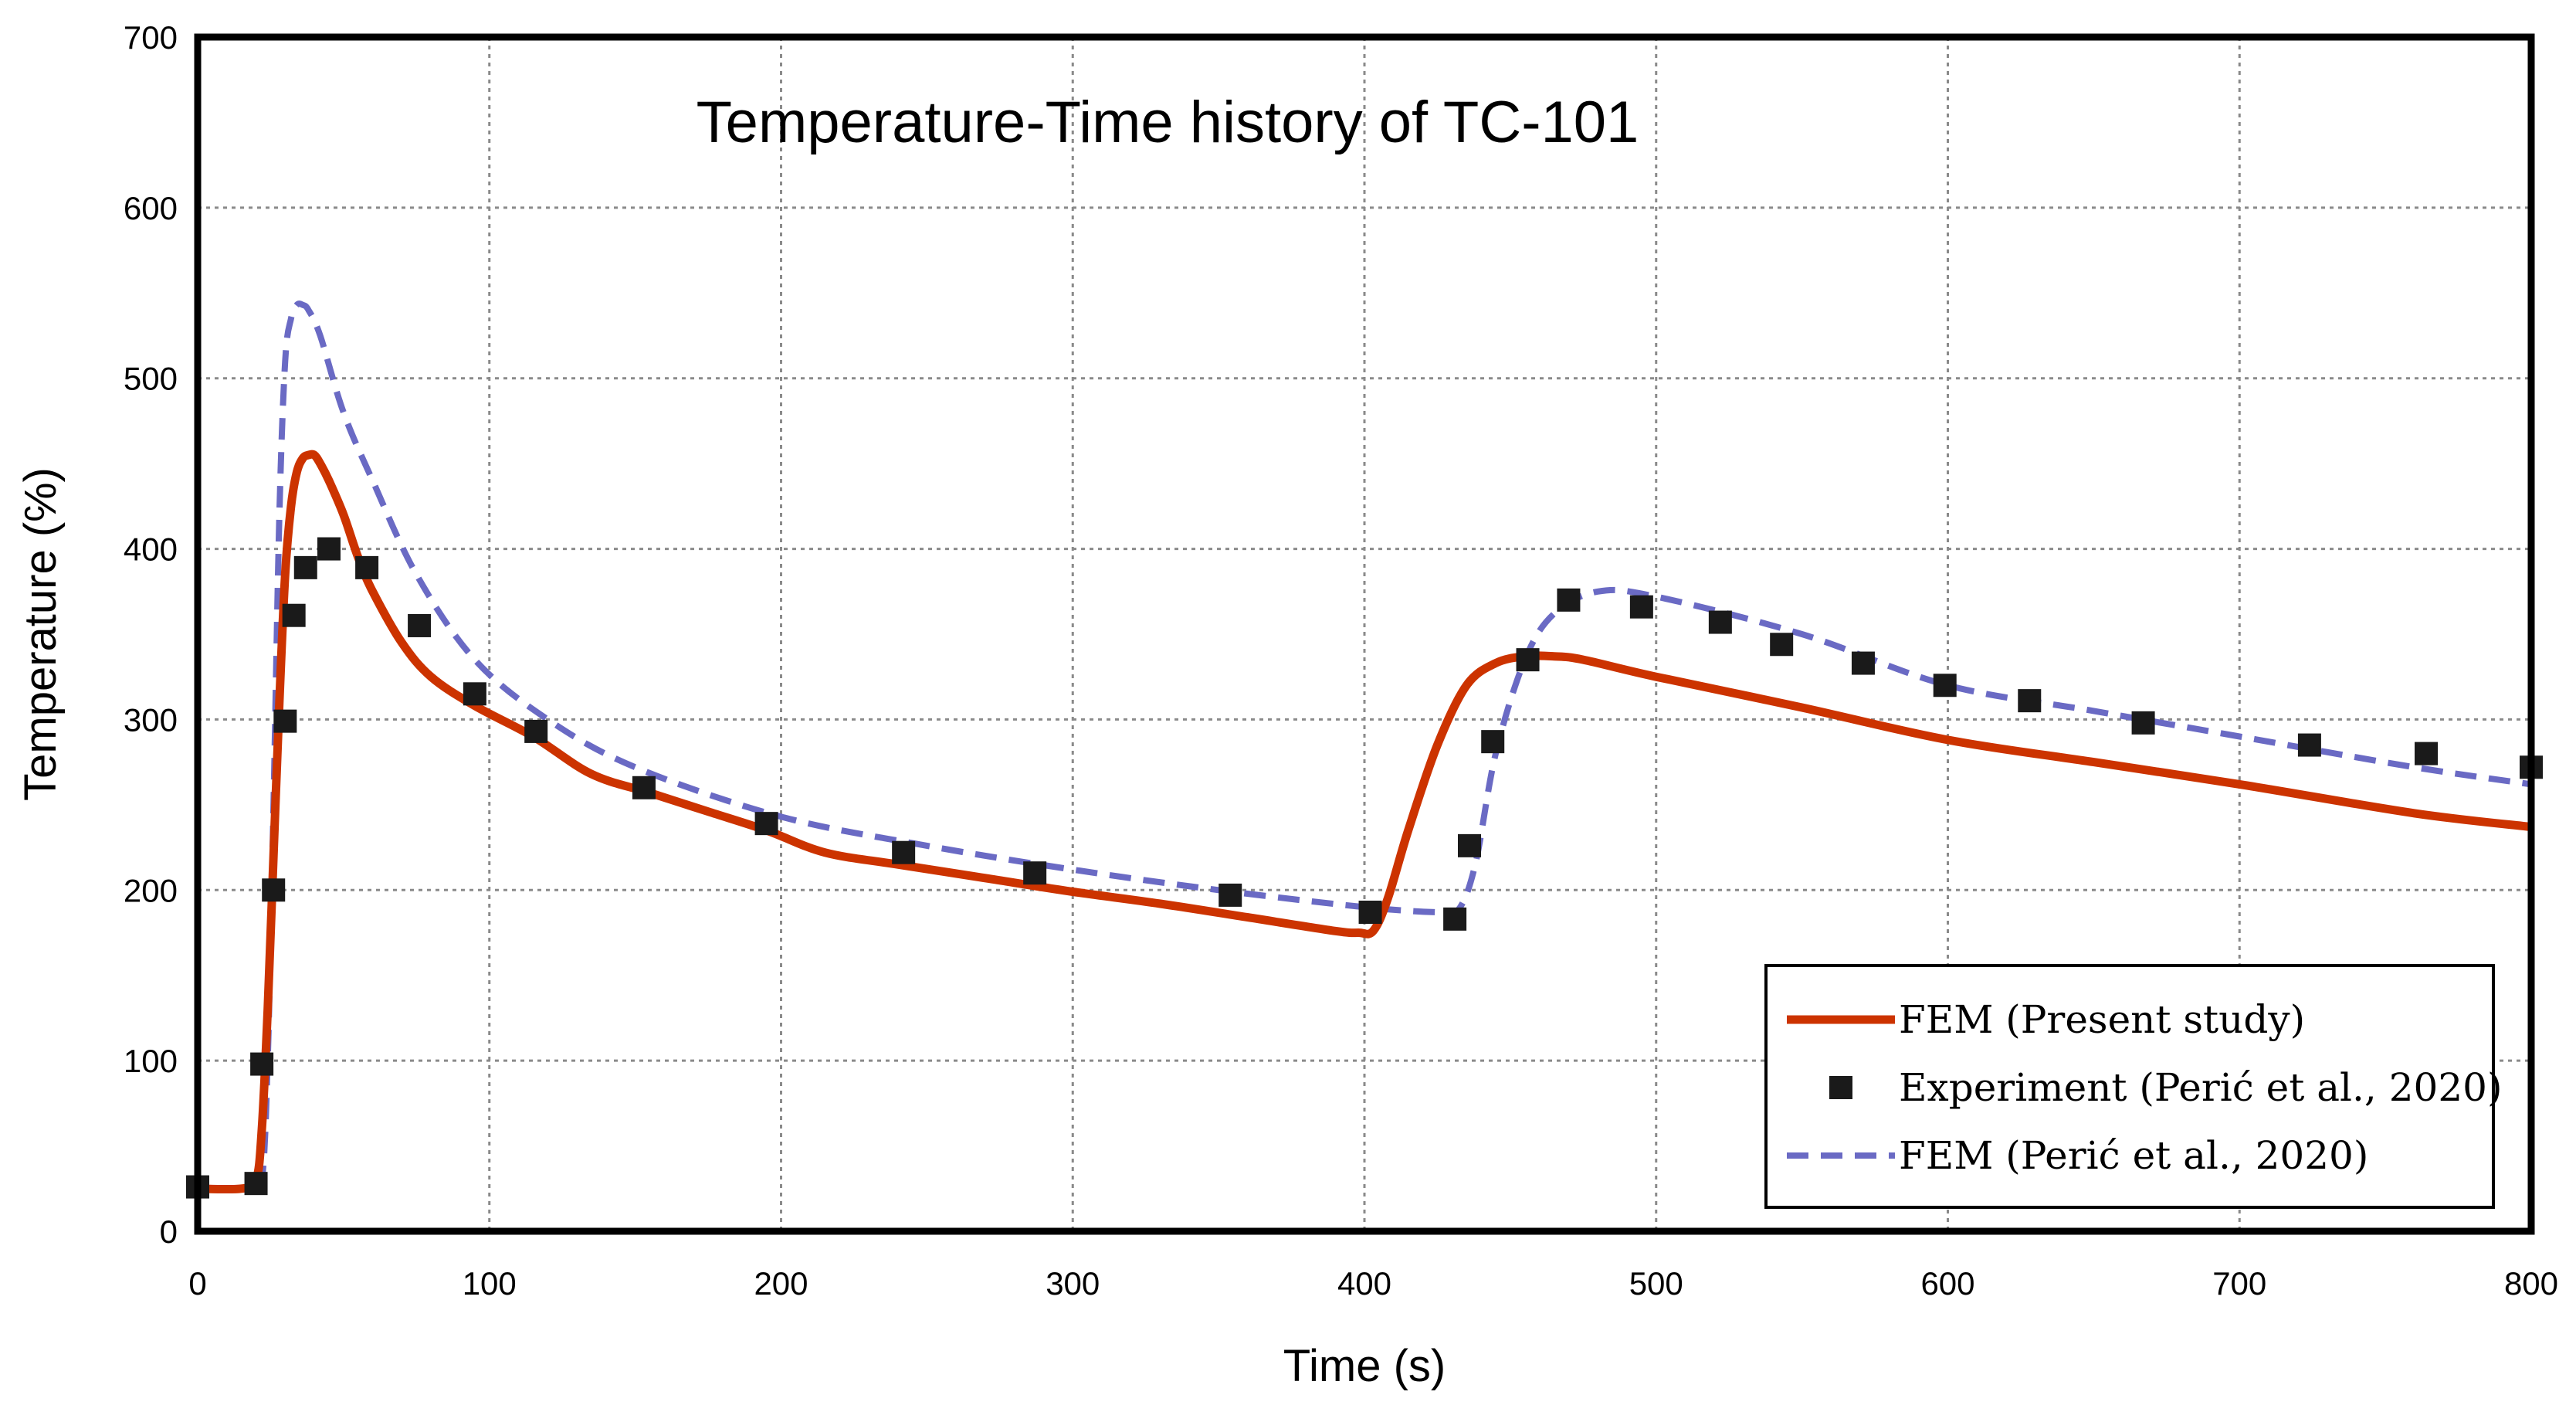 The image size is (2576, 1412). I want to click on legend-box, so click(2129, 1086).